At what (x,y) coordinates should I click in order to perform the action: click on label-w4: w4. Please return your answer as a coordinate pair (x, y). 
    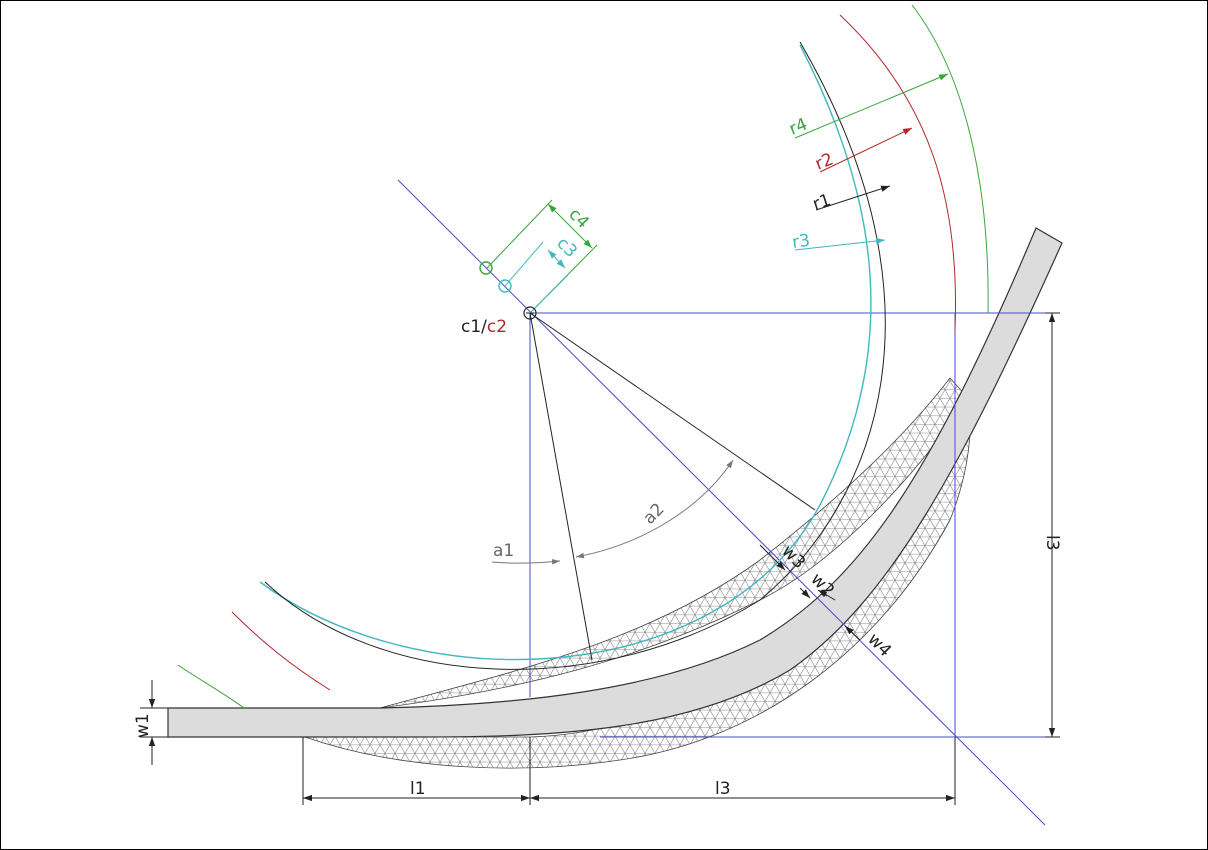
    Looking at the image, I should click on (879, 645).